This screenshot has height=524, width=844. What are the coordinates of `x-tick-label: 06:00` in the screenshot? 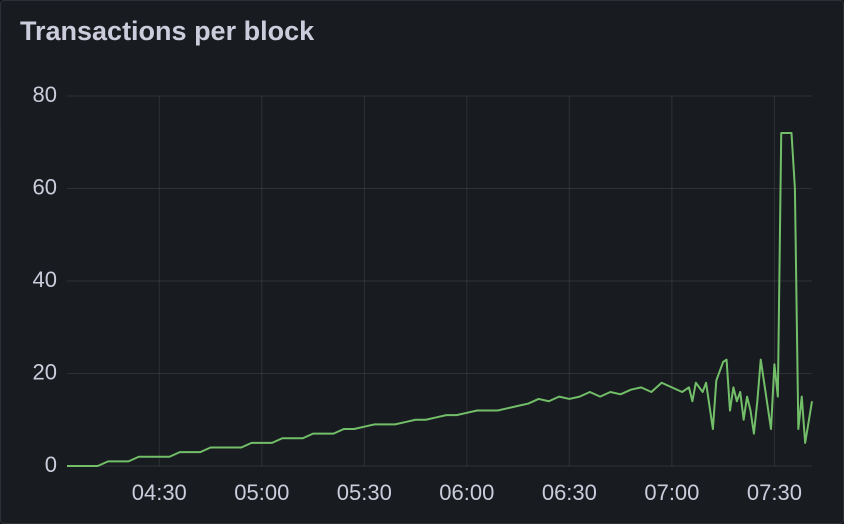 It's located at (466, 492).